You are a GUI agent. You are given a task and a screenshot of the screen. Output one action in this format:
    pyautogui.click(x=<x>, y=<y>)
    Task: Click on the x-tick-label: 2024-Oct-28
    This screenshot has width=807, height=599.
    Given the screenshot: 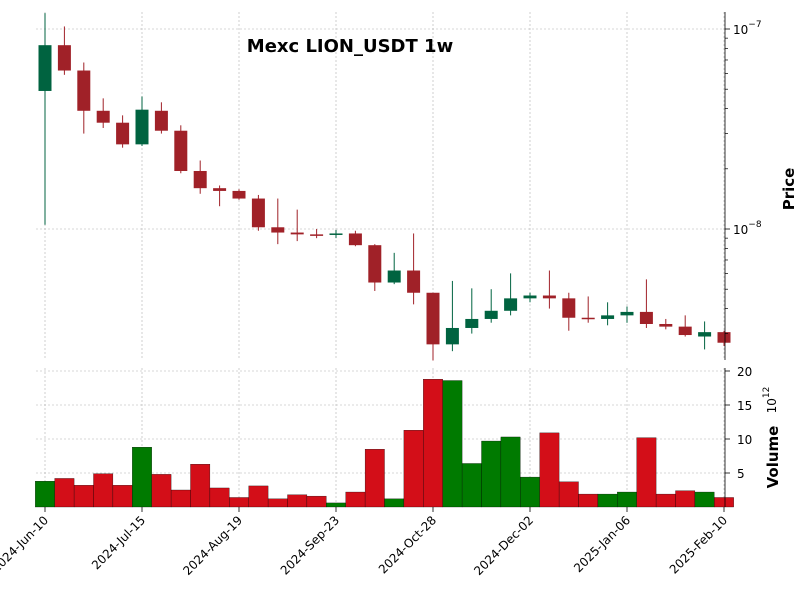 What is the action you would take?
    pyautogui.click(x=407, y=544)
    